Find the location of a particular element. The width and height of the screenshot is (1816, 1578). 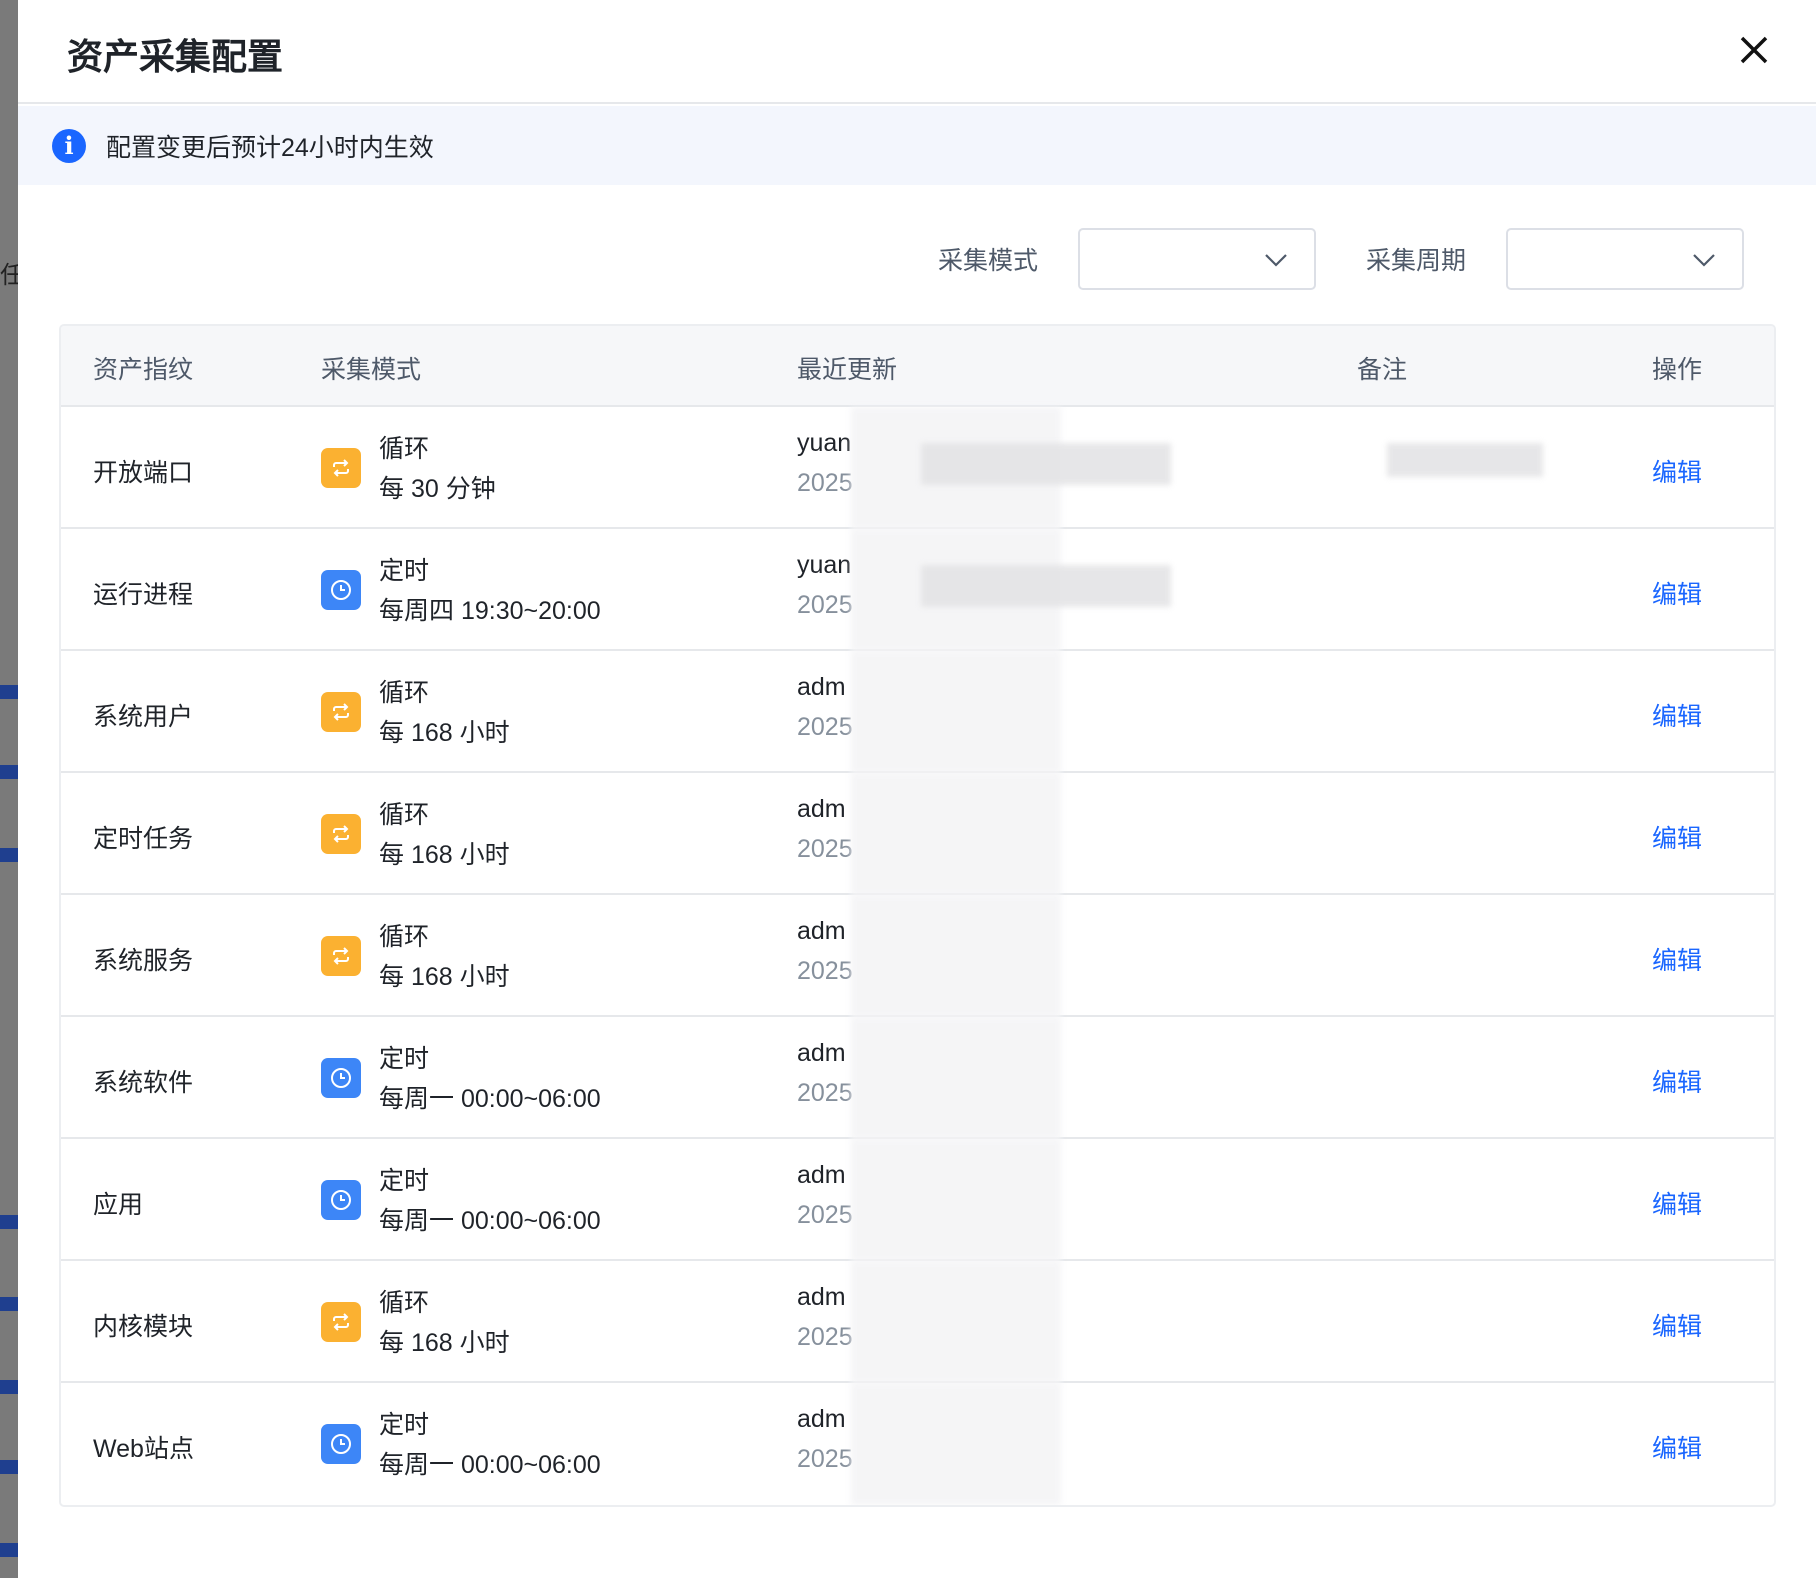

dialog-header: 资产采集配置 is located at coordinates (917, 52).